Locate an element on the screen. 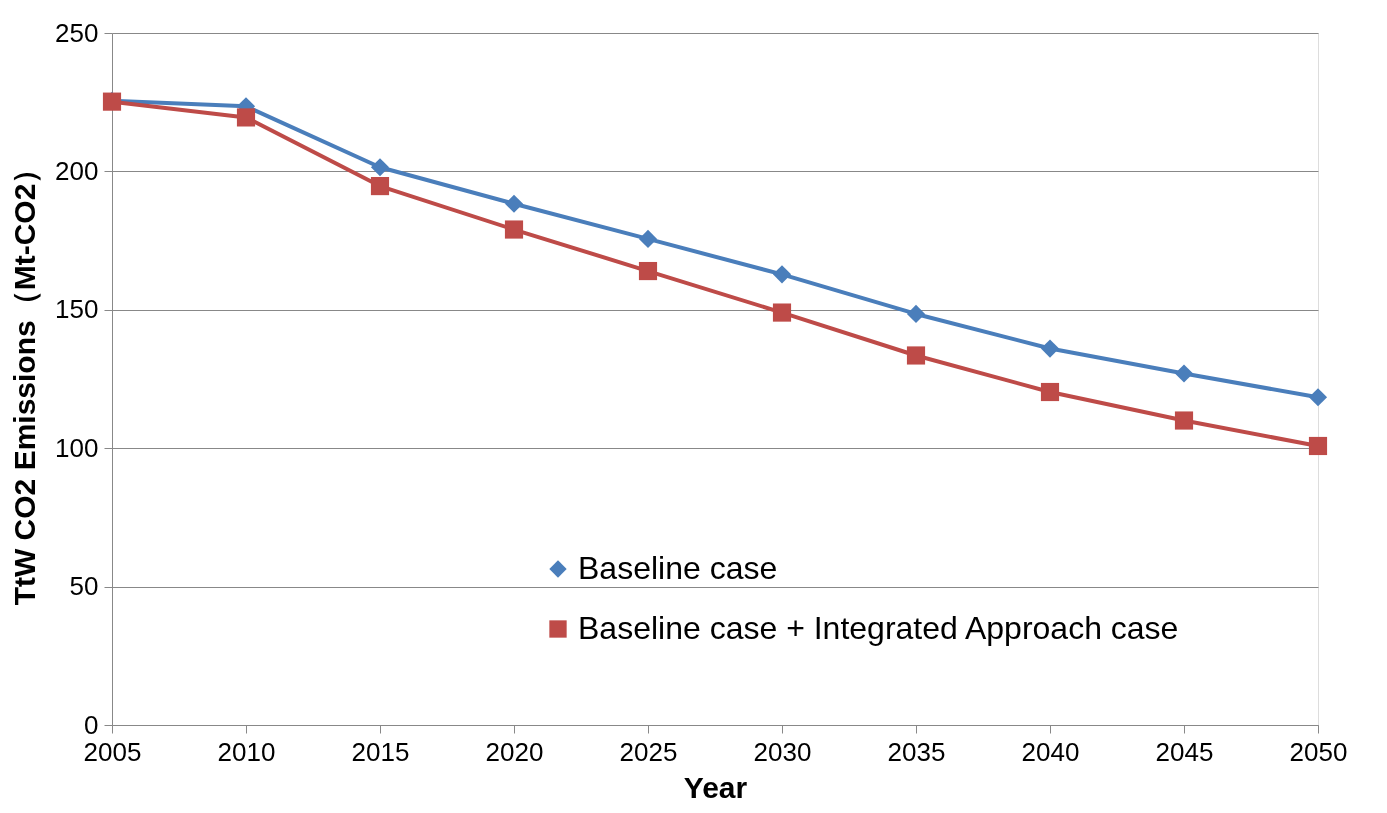 The width and height of the screenshot is (1387, 813). y-tick-label: 200 is located at coordinates (77, 170).